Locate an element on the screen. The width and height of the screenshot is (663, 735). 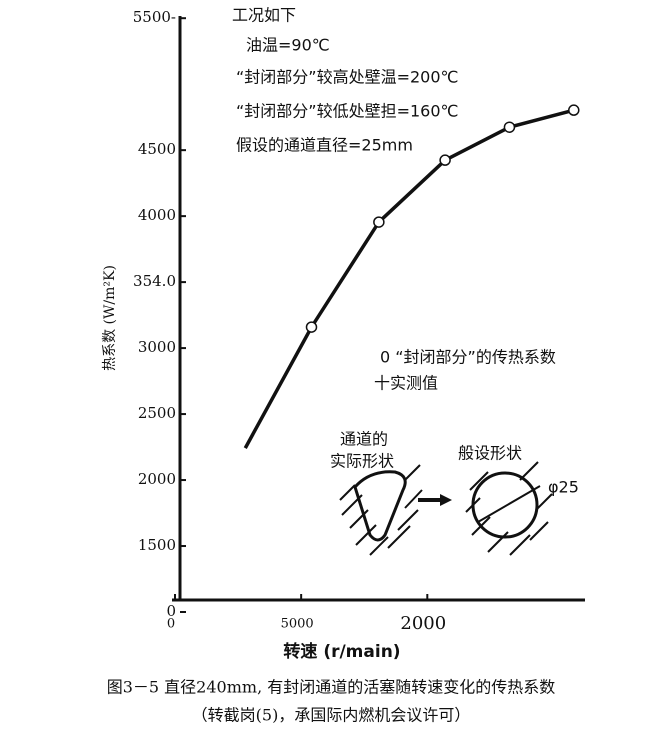
annotation: “封闭部分”较低处壁担=160℃ is located at coordinates (347, 111).